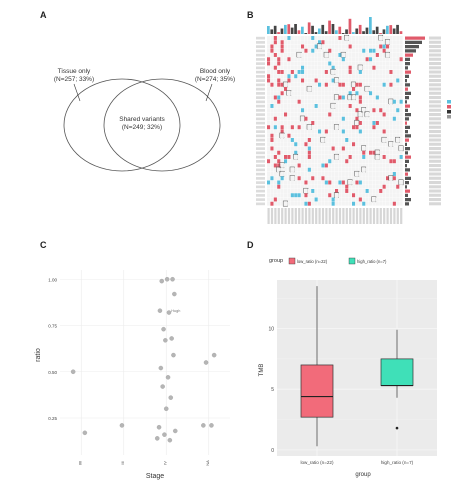 This screenshot has width=474, height=485. What do you see at coordinates (346, 216) in the screenshot?
I see `heatmap-col-label-placeholder` at bounding box center [346, 216].